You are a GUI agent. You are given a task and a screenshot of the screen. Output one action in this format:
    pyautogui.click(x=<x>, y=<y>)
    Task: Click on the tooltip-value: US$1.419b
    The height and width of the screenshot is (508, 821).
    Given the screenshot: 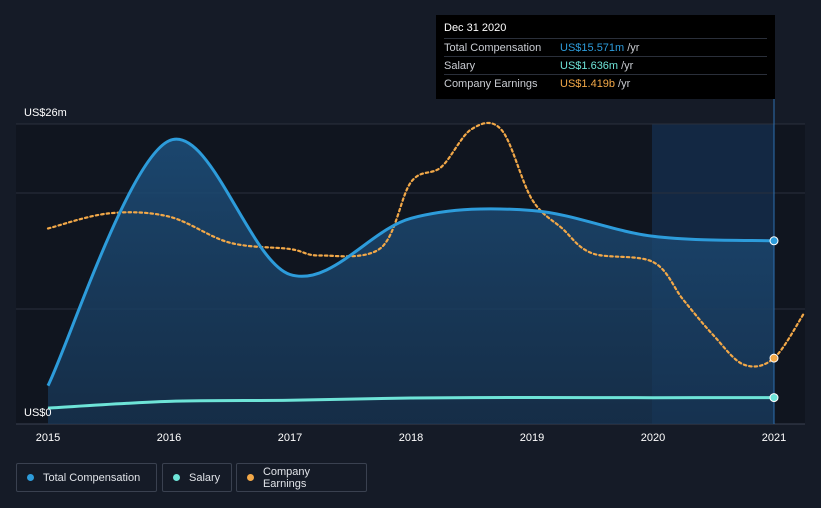 What is the action you would take?
    pyautogui.click(x=588, y=83)
    